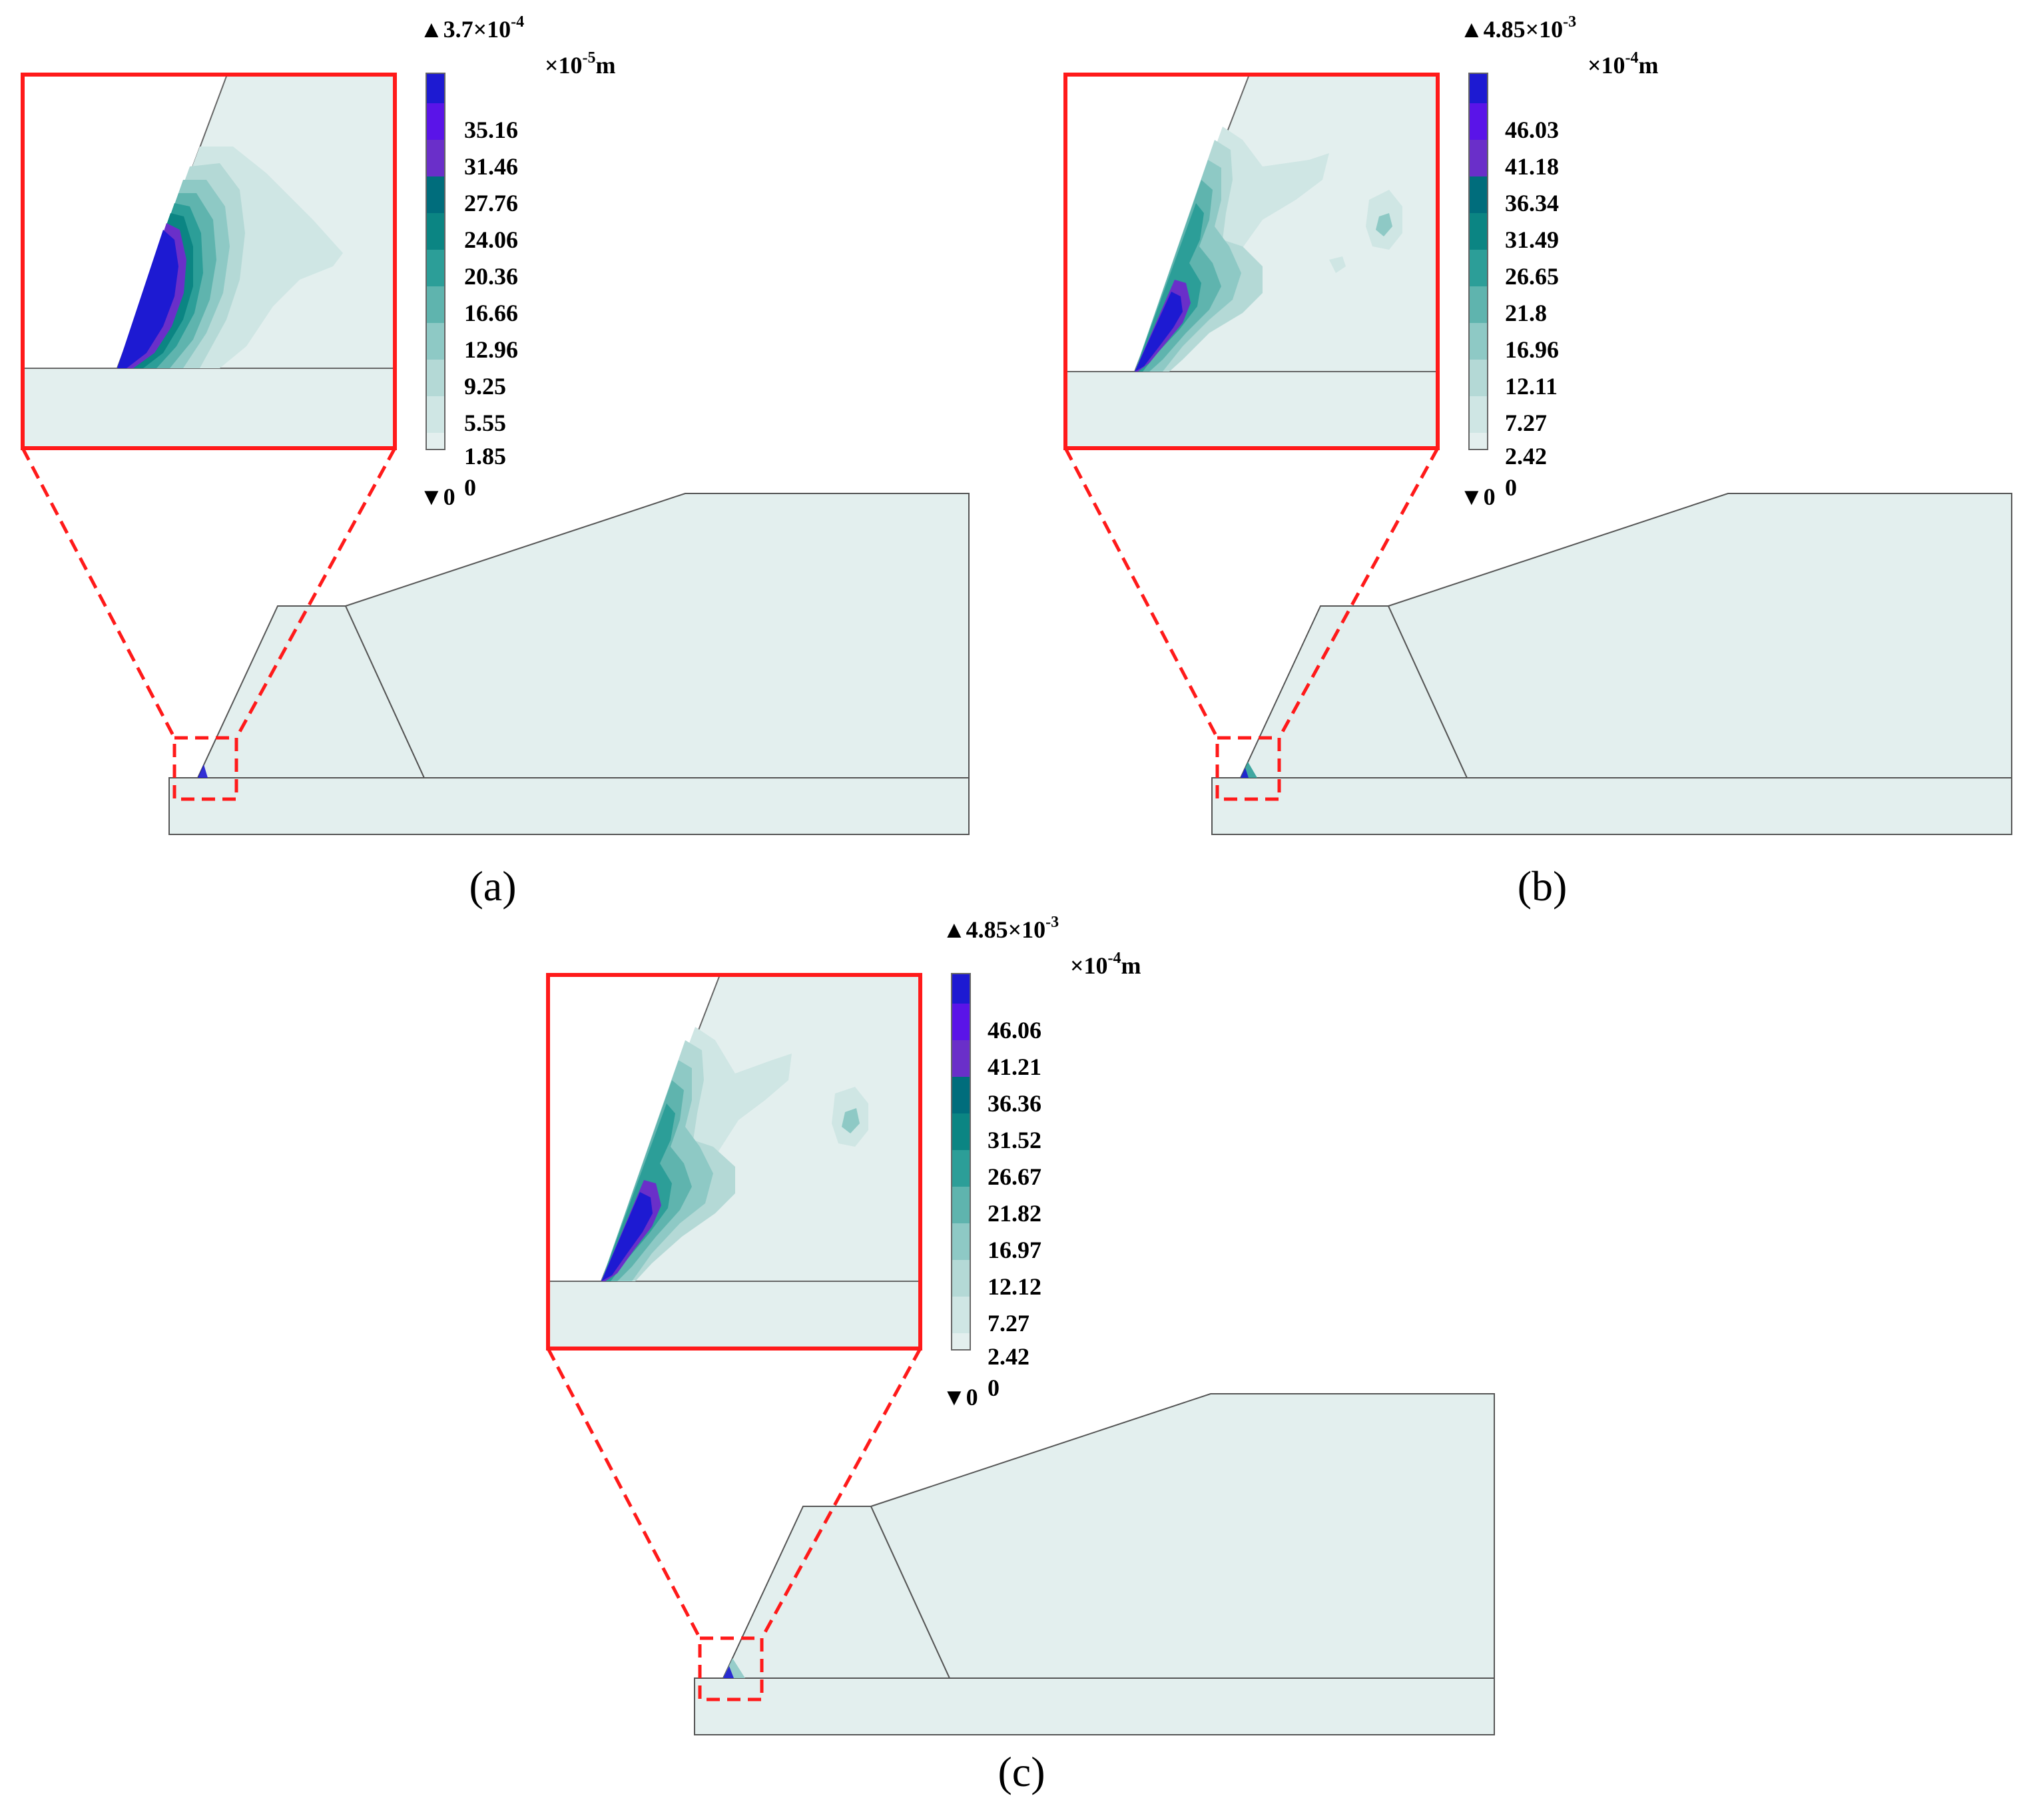 The height and width of the screenshot is (1820, 2033). I want to click on legend-tick: 31.46, so click(491, 166).